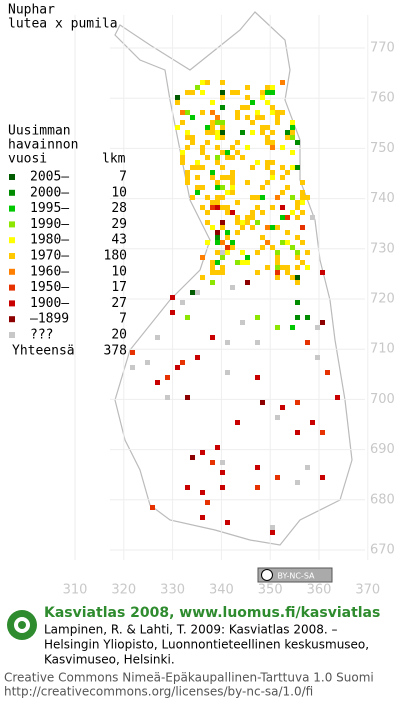  I want to click on legend-label: 1970–, so click(49, 256).